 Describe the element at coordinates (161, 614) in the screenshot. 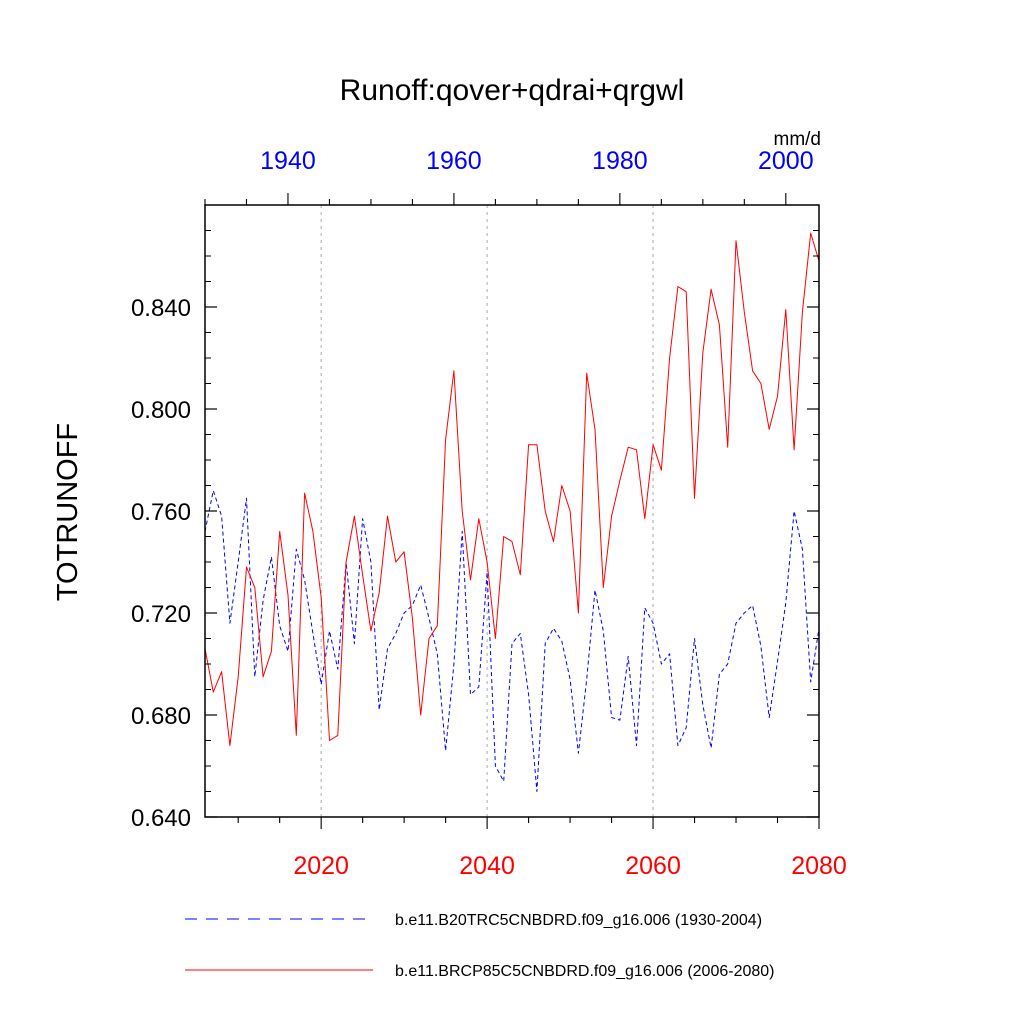

I see `y-tick-label: 0.720` at that location.